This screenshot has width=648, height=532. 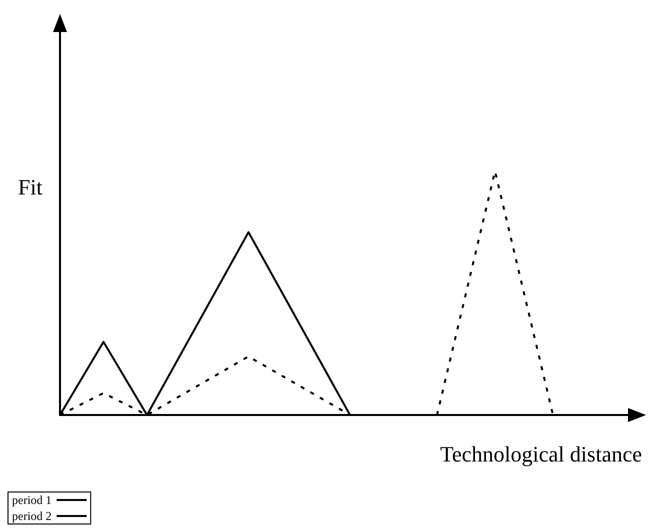 What do you see at coordinates (541, 454) in the screenshot?
I see `x-axis-title: Technological distance` at bounding box center [541, 454].